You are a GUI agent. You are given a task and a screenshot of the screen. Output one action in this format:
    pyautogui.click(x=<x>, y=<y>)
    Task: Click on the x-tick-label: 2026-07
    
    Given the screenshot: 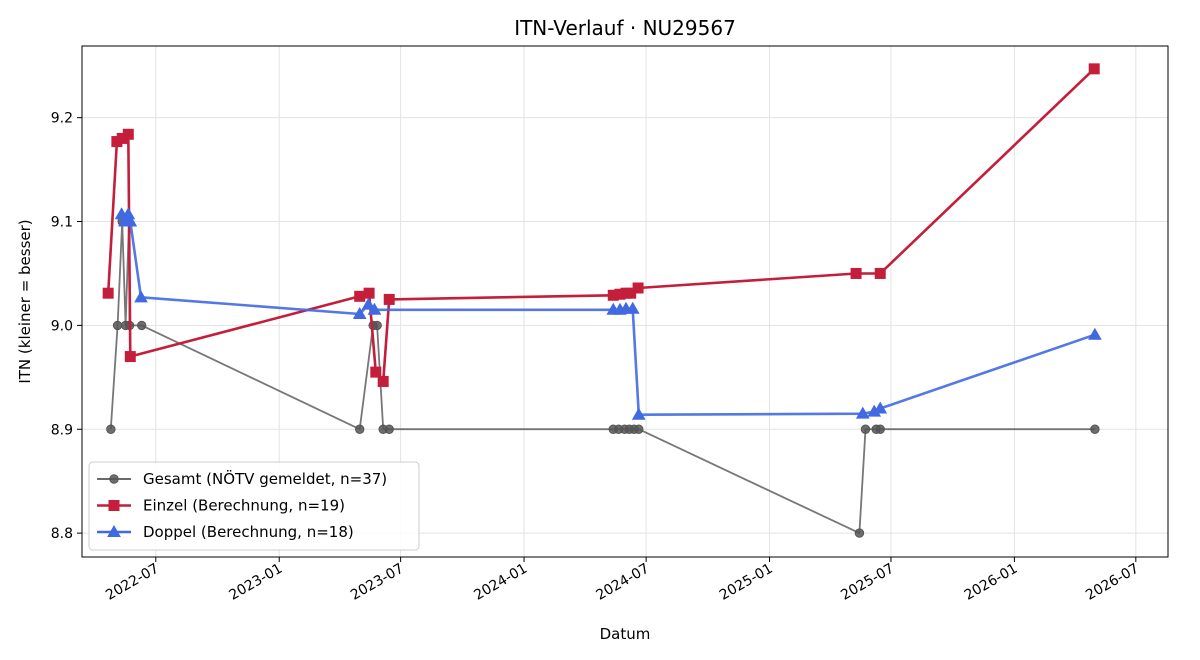 What is the action you would take?
    pyautogui.click(x=1112, y=582)
    